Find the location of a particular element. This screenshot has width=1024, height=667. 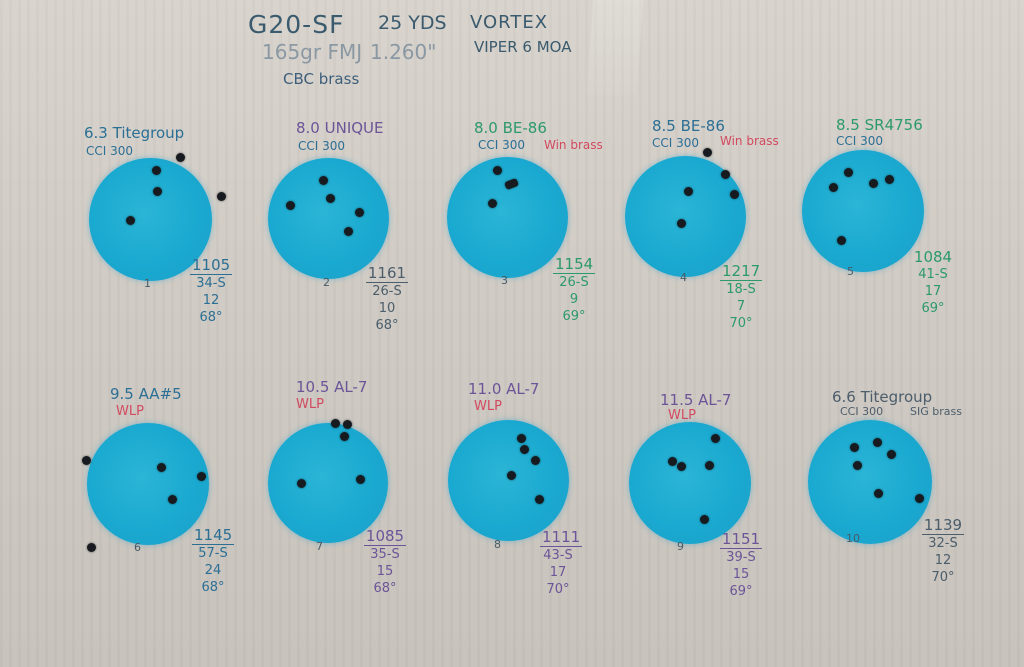

stats-block: 1084 41-S 17 69° is located at coordinates (933, 282).